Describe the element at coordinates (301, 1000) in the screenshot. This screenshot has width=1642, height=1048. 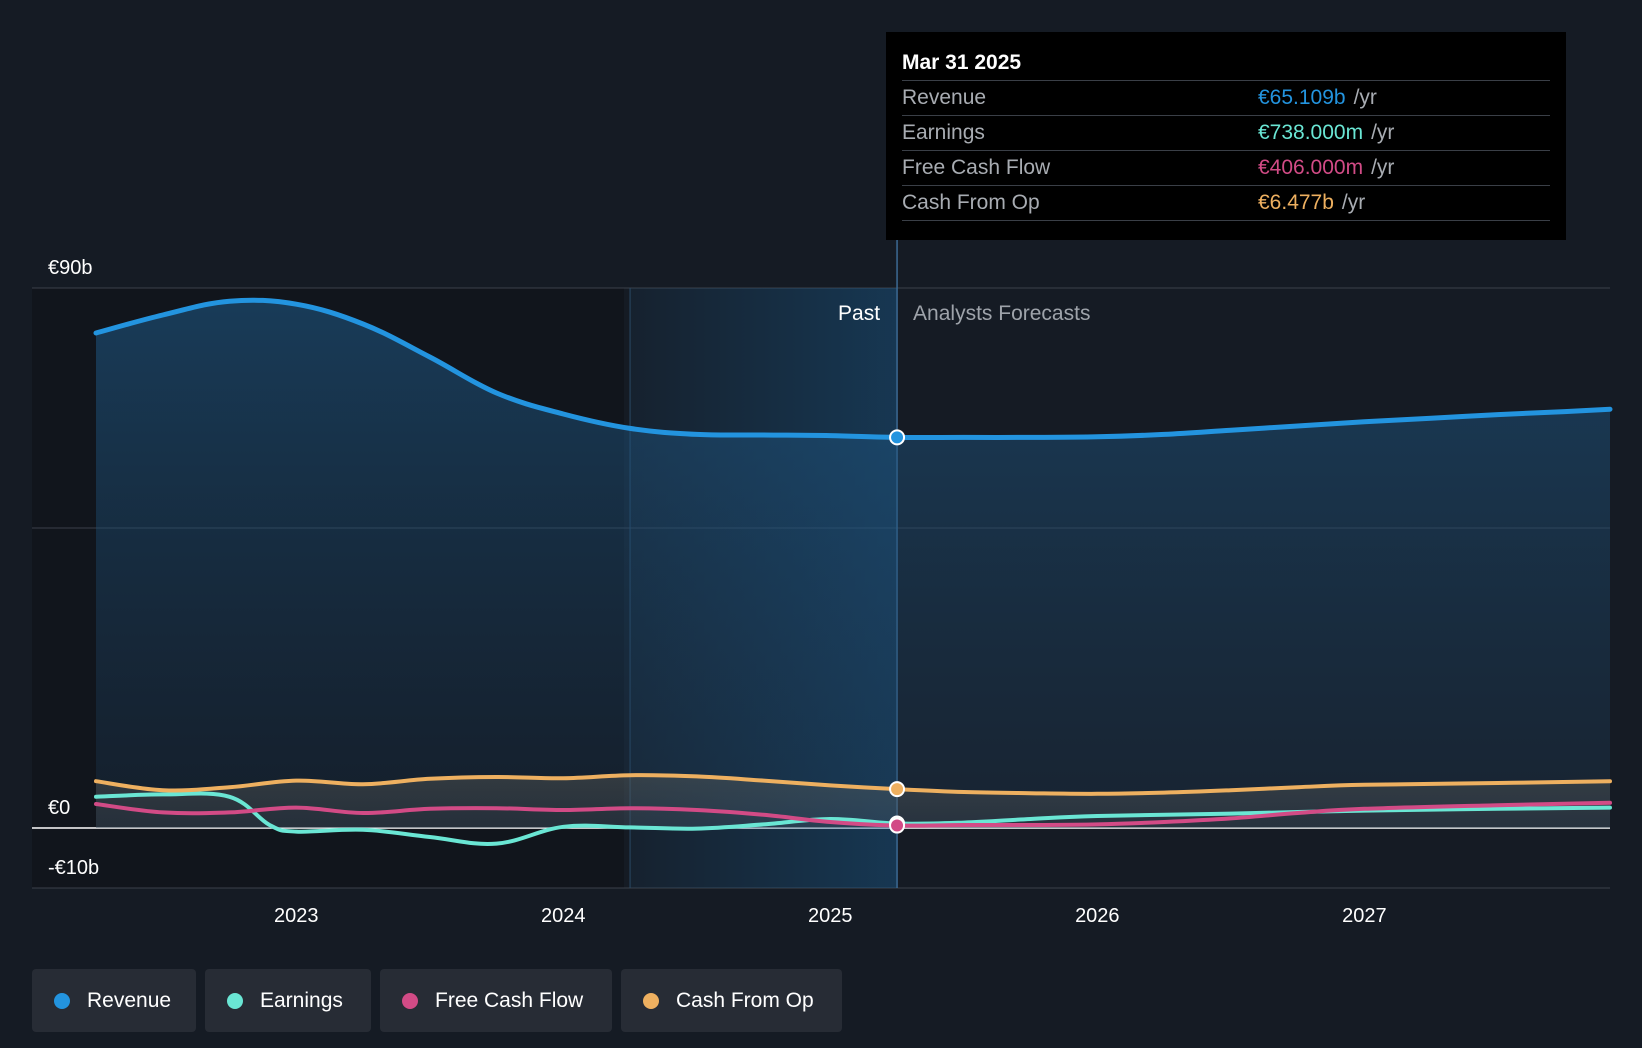
I see `legend-label: Earnings` at that location.